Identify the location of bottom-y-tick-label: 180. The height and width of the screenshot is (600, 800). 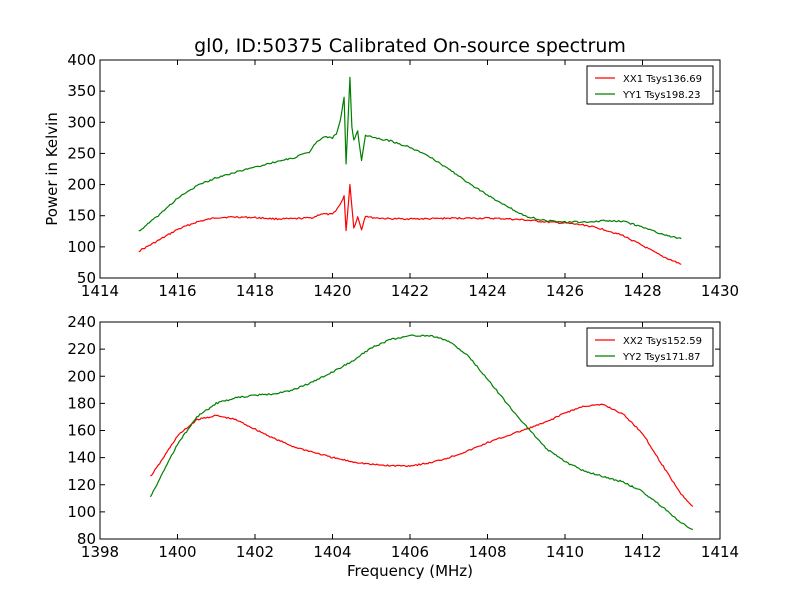
(81, 403).